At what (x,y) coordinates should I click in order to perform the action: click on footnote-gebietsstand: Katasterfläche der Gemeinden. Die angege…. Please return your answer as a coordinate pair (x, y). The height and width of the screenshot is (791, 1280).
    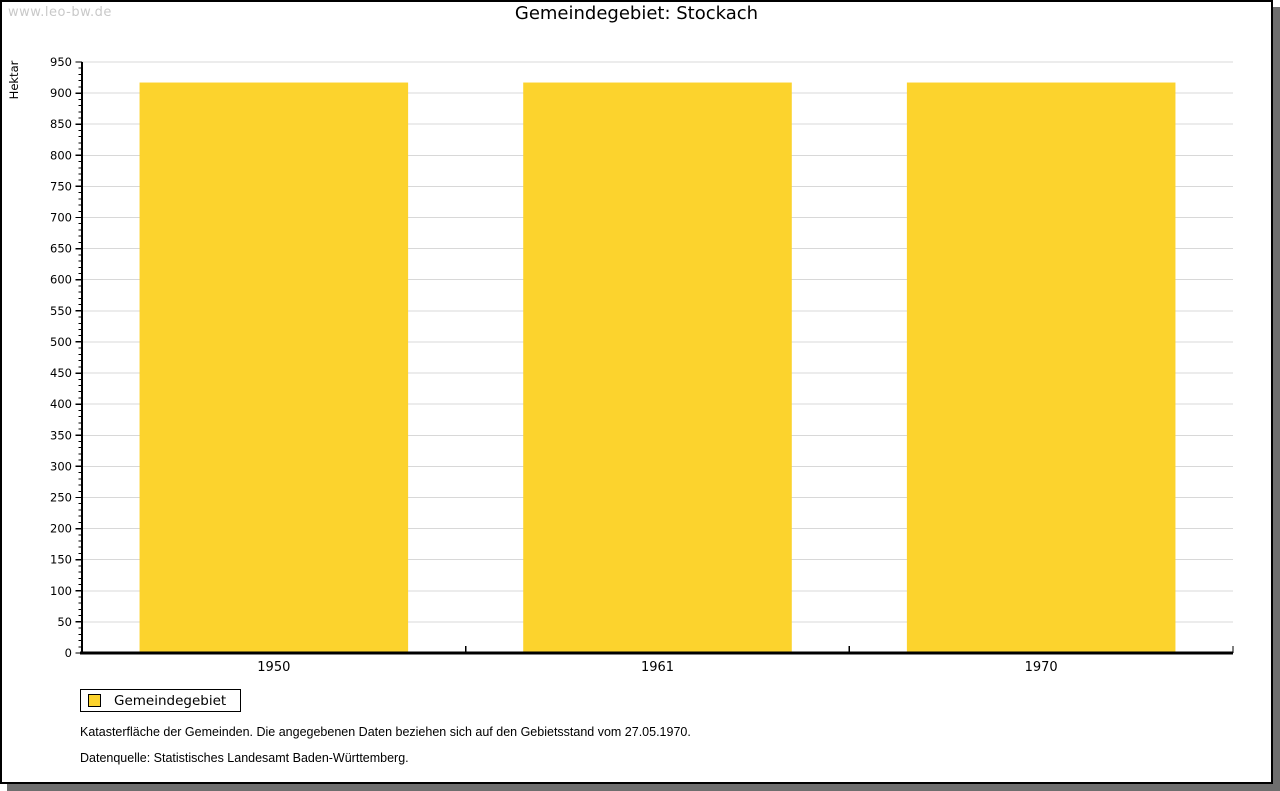
    Looking at the image, I should click on (385, 732).